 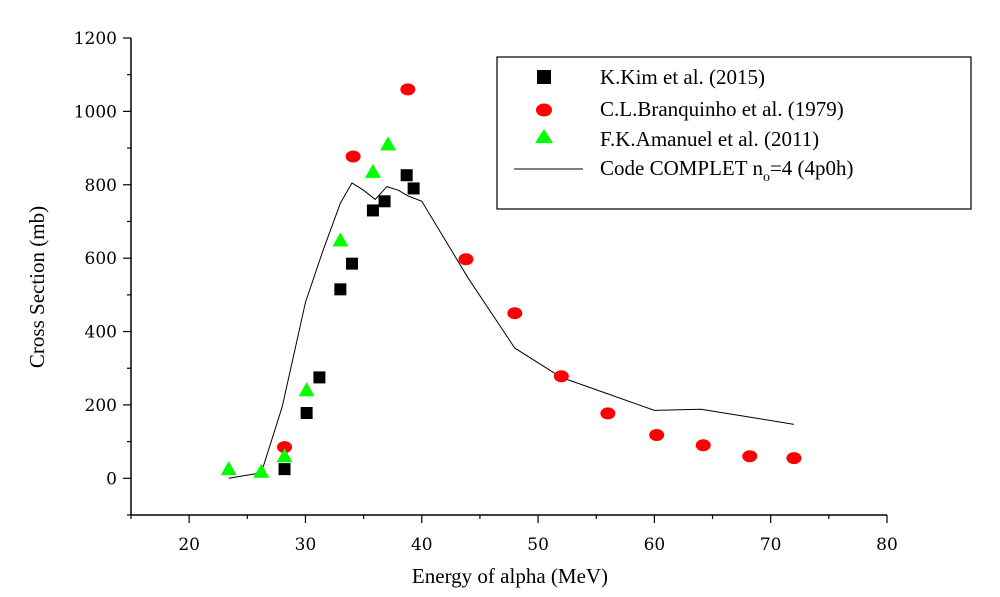 What do you see at coordinates (682, 77) in the screenshot?
I see `legend-label-kim: K.Kim et al. (2015)` at bounding box center [682, 77].